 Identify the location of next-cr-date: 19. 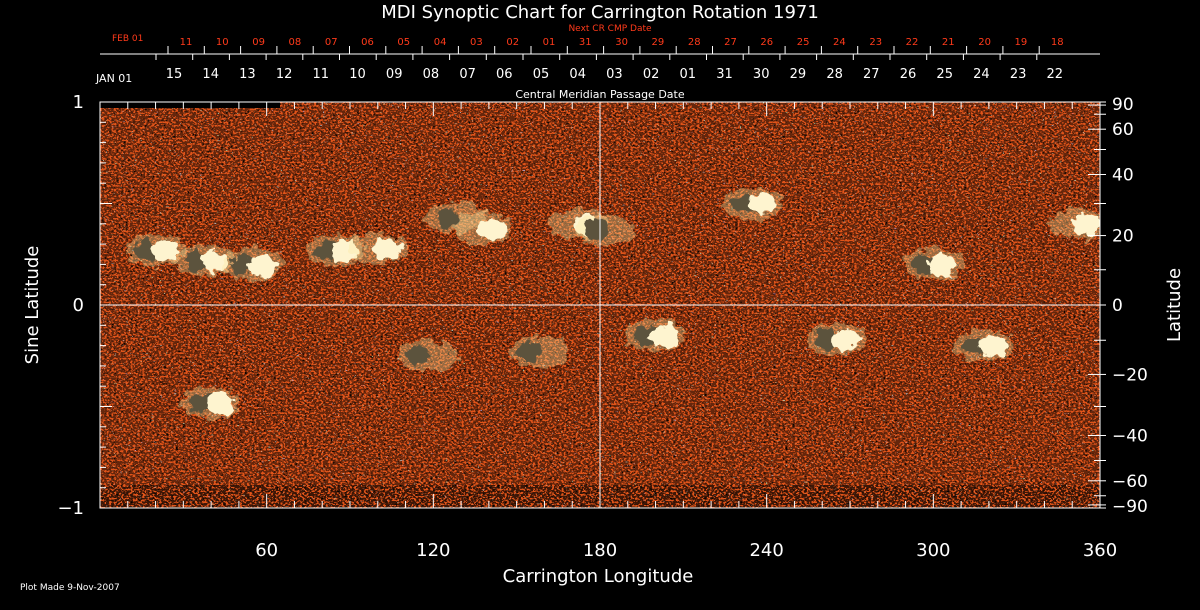
(1021, 42).